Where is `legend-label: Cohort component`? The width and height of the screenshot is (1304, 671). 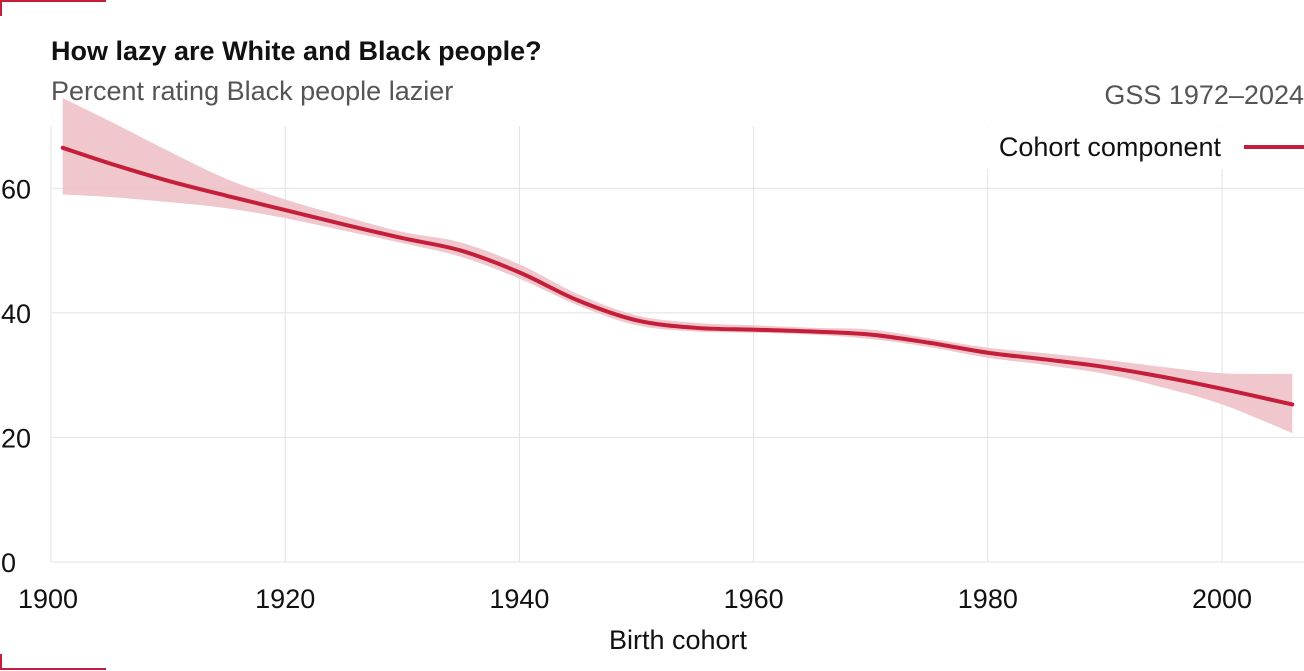 legend-label: Cohort component is located at coordinates (1110, 147).